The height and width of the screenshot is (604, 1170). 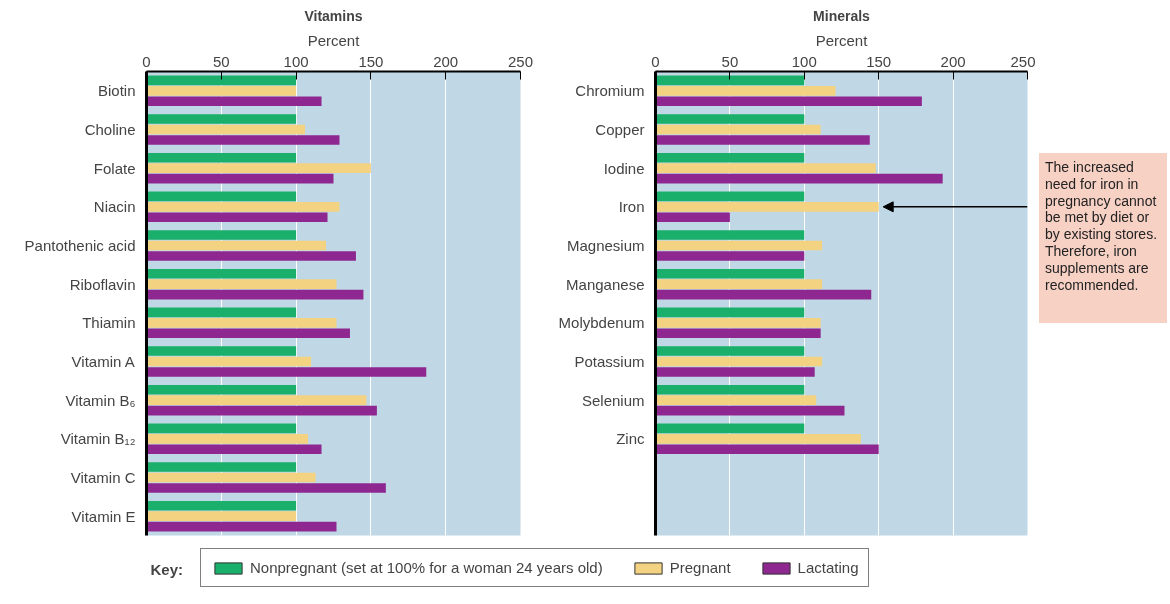 What do you see at coordinates (333, 15) in the screenshot?
I see `chart-title: Vitamins` at bounding box center [333, 15].